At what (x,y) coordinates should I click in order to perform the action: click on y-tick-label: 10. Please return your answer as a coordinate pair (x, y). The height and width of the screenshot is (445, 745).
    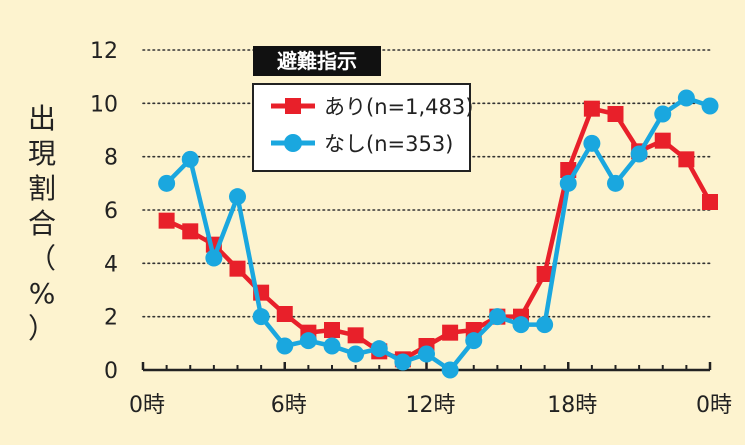
    Looking at the image, I should click on (104, 104).